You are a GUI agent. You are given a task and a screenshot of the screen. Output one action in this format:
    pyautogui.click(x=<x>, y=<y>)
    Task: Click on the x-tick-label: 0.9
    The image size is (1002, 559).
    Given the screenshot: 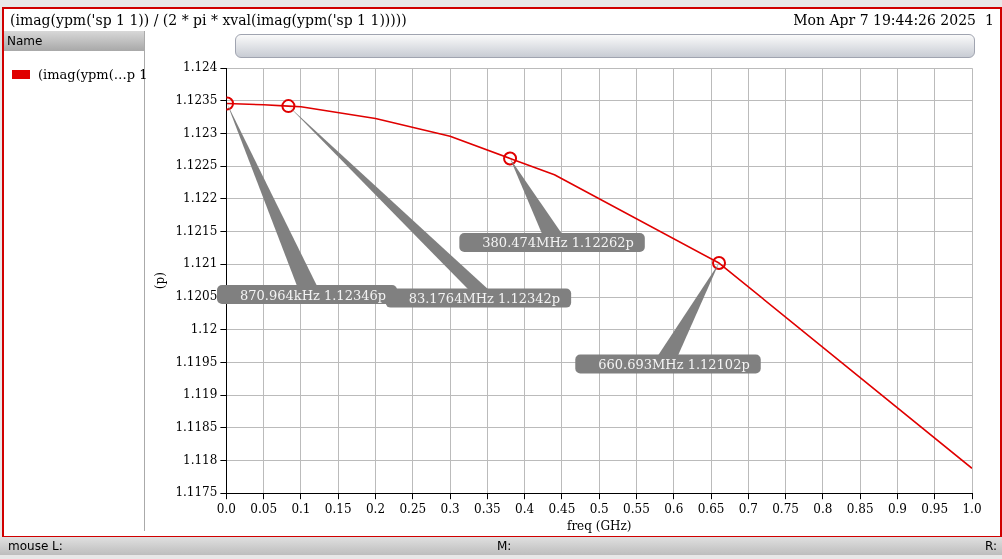 What is the action you would take?
    pyautogui.click(x=897, y=508)
    